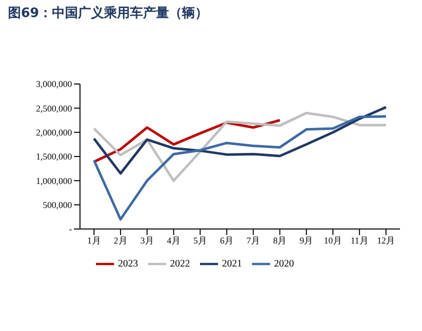 This screenshot has height=331, width=422. I want to click on x-tick-label: 8月, so click(280, 240).